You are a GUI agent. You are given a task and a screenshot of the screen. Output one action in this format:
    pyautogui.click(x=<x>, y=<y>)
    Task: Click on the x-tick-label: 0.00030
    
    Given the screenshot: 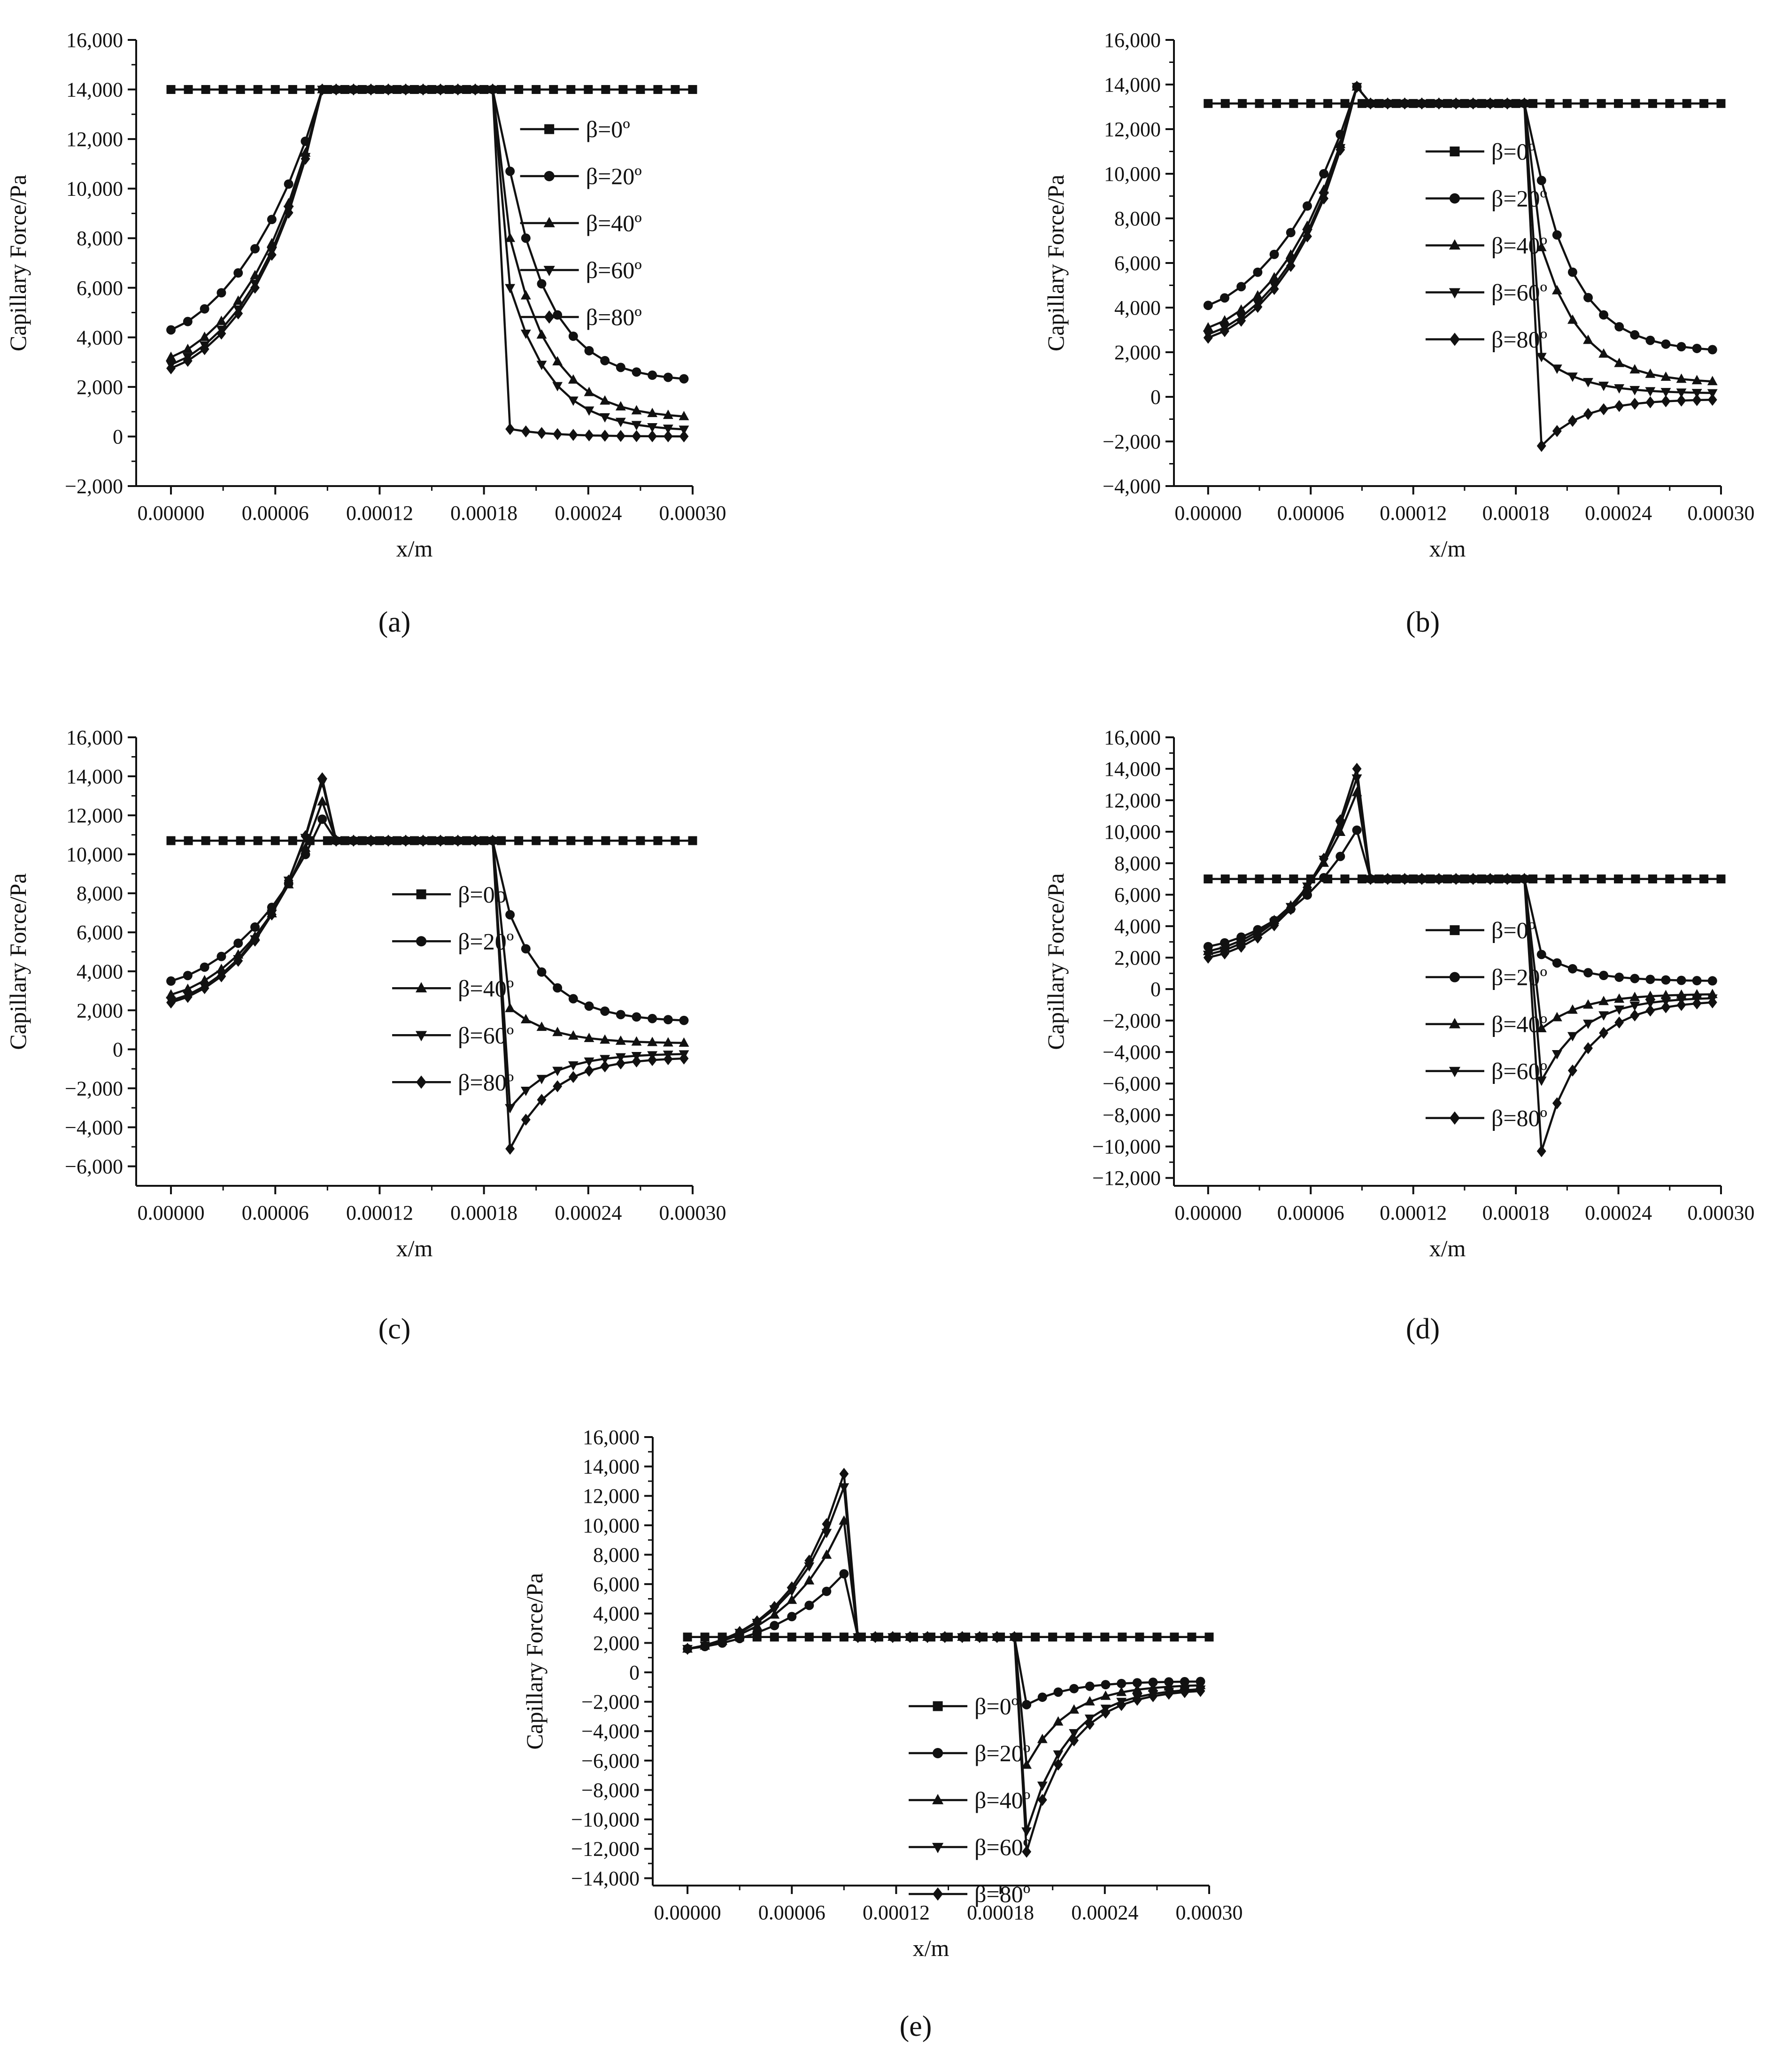 What is the action you would take?
    pyautogui.click(x=1209, y=1912)
    